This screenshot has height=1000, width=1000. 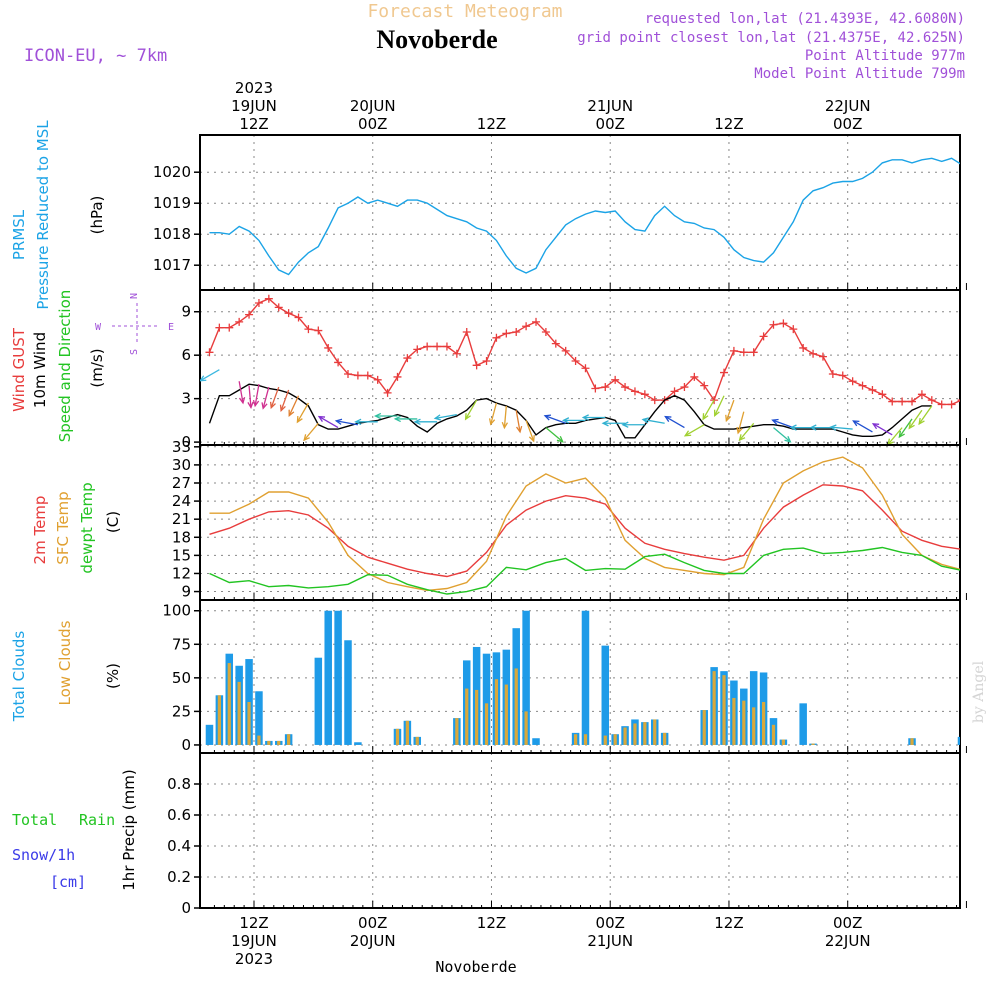 I want to click on plot-area-temp, so click(x=584, y=525).